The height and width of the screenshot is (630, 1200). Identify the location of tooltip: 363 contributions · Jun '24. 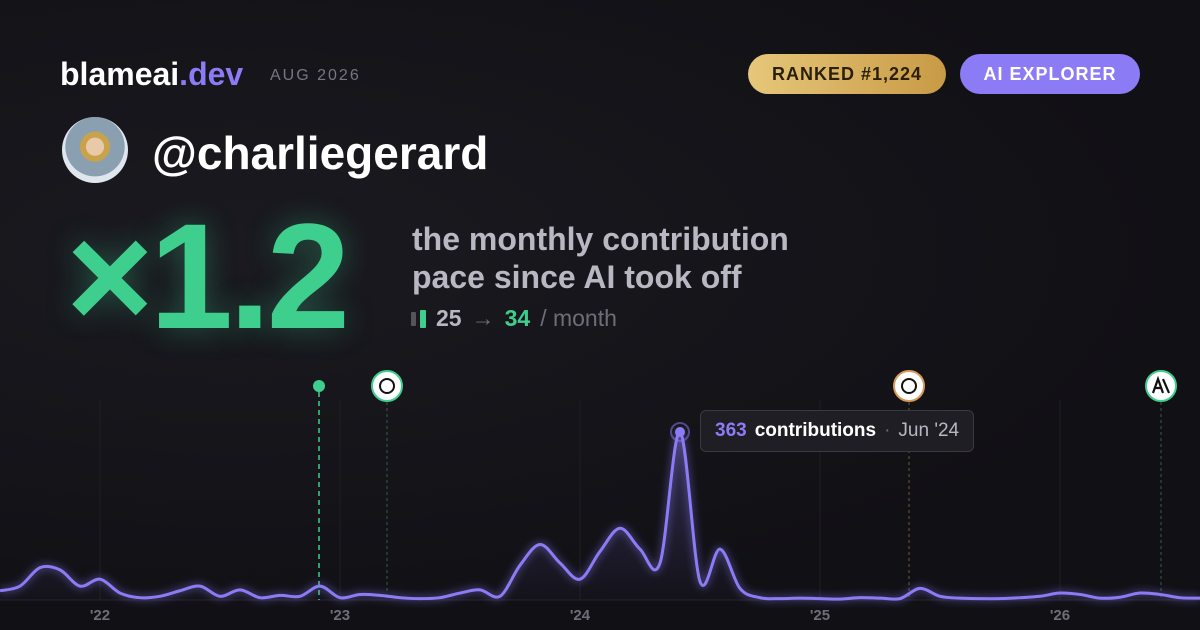
(837, 431).